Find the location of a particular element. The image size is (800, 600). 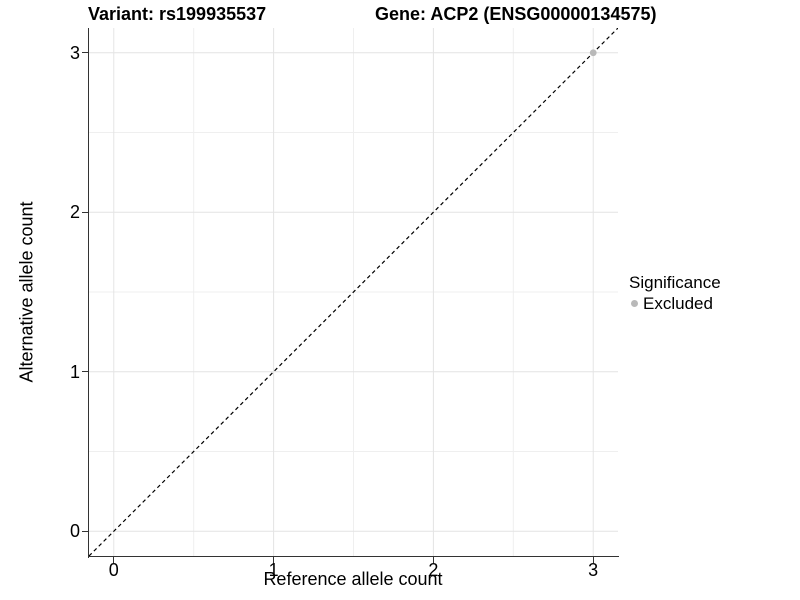

y-axis-title: Alternative allele count is located at coordinates (26, 292).